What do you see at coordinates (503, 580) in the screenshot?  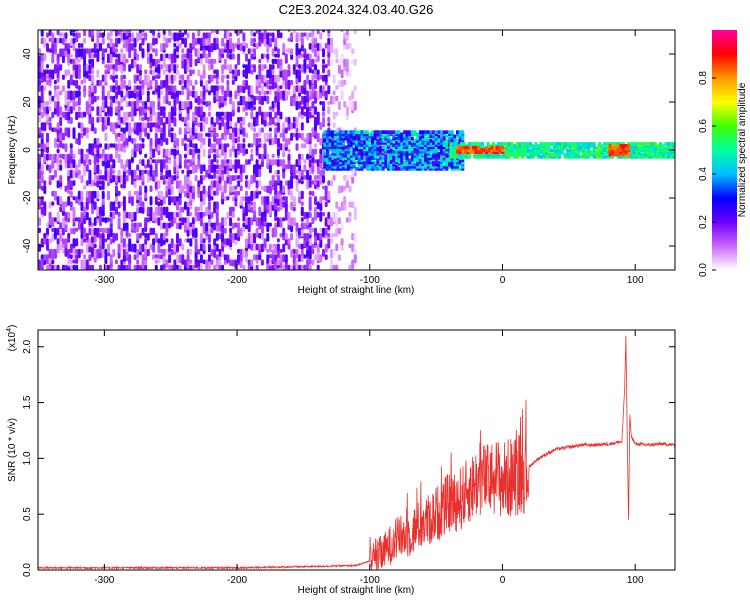 I see `x-tick-label: 0` at bounding box center [503, 580].